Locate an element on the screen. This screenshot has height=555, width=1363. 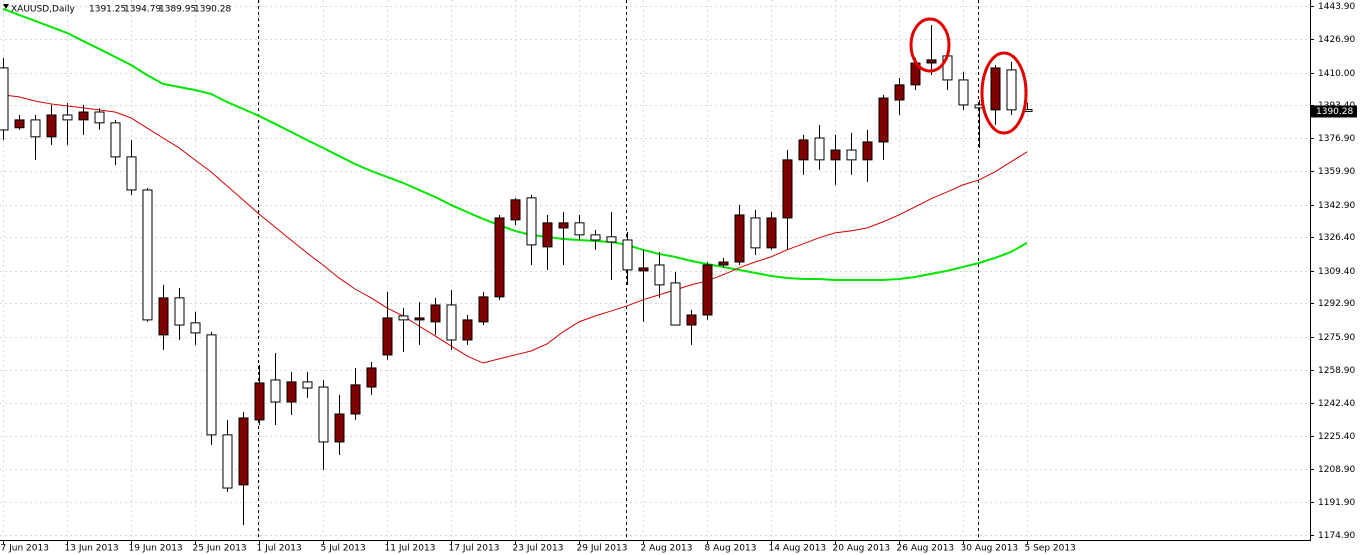
annotations is located at coordinates (968, 76).